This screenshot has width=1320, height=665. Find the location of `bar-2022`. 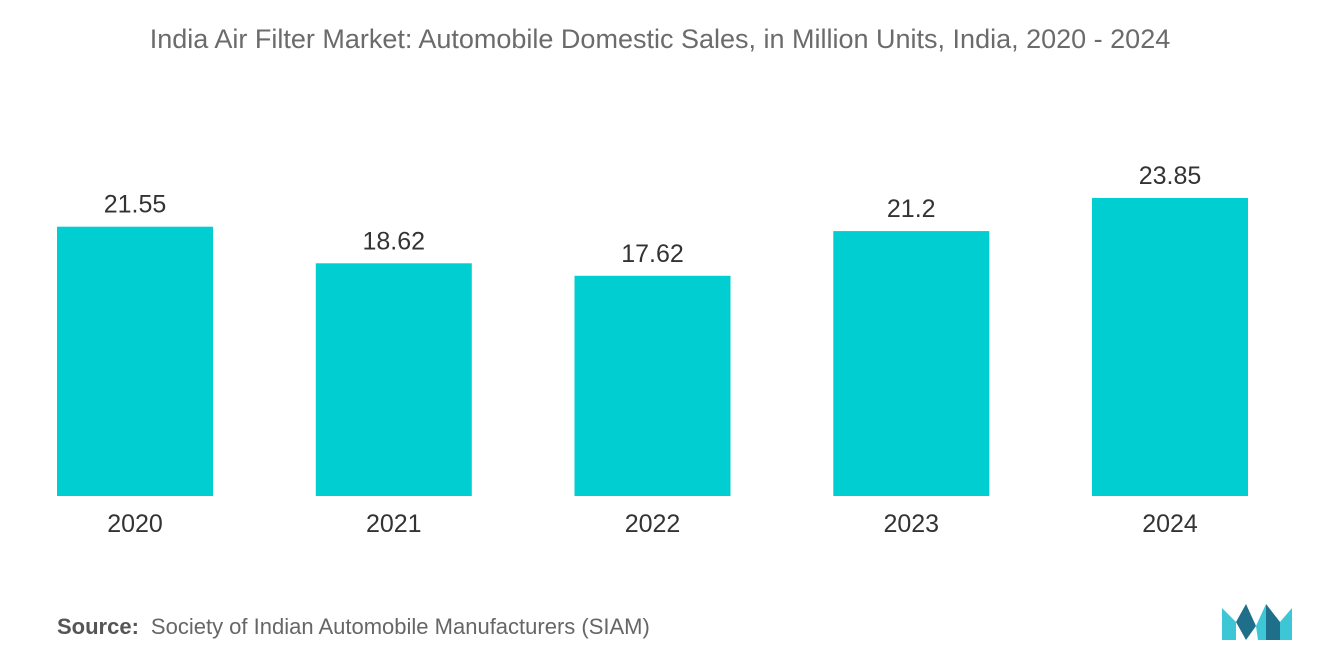

bar-2022 is located at coordinates (652, 385).